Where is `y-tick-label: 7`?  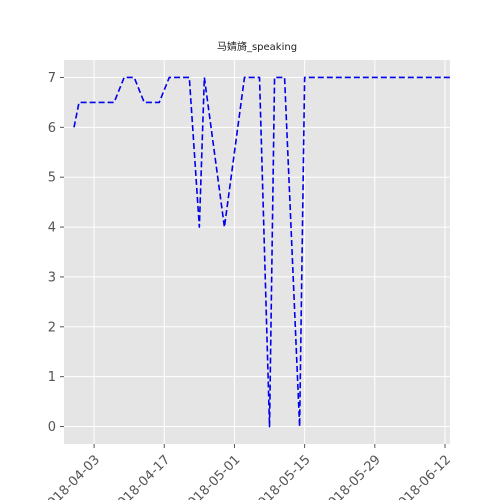
y-tick-label: 7 is located at coordinates (52, 78).